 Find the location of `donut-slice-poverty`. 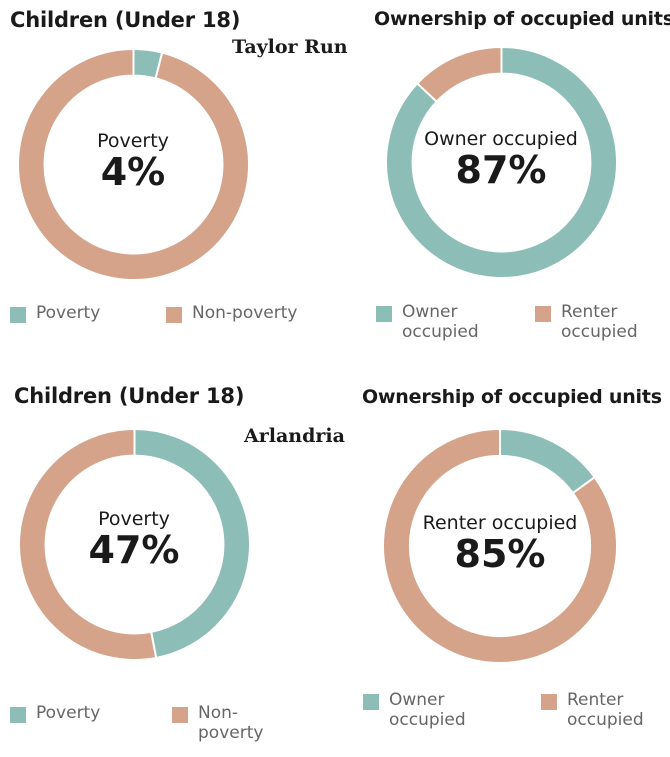

donut-slice-poverty is located at coordinates (192, 543).